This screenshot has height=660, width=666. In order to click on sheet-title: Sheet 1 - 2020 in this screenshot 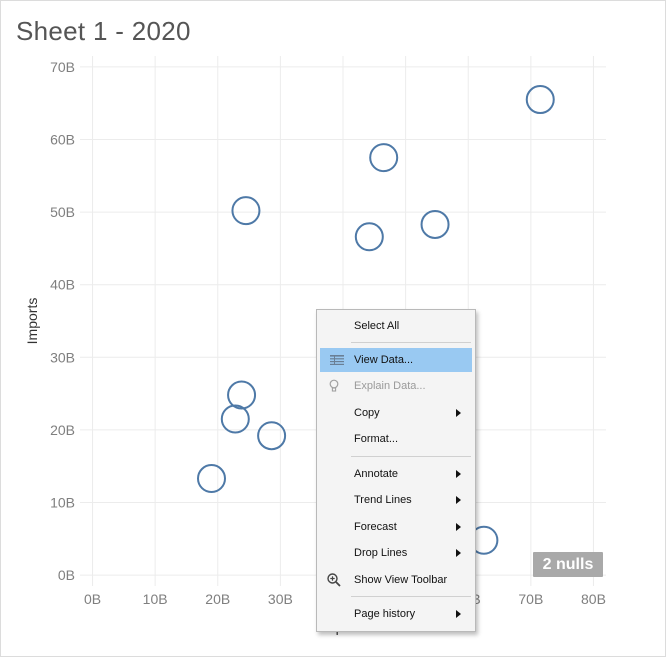, I will do `click(103, 31)`.